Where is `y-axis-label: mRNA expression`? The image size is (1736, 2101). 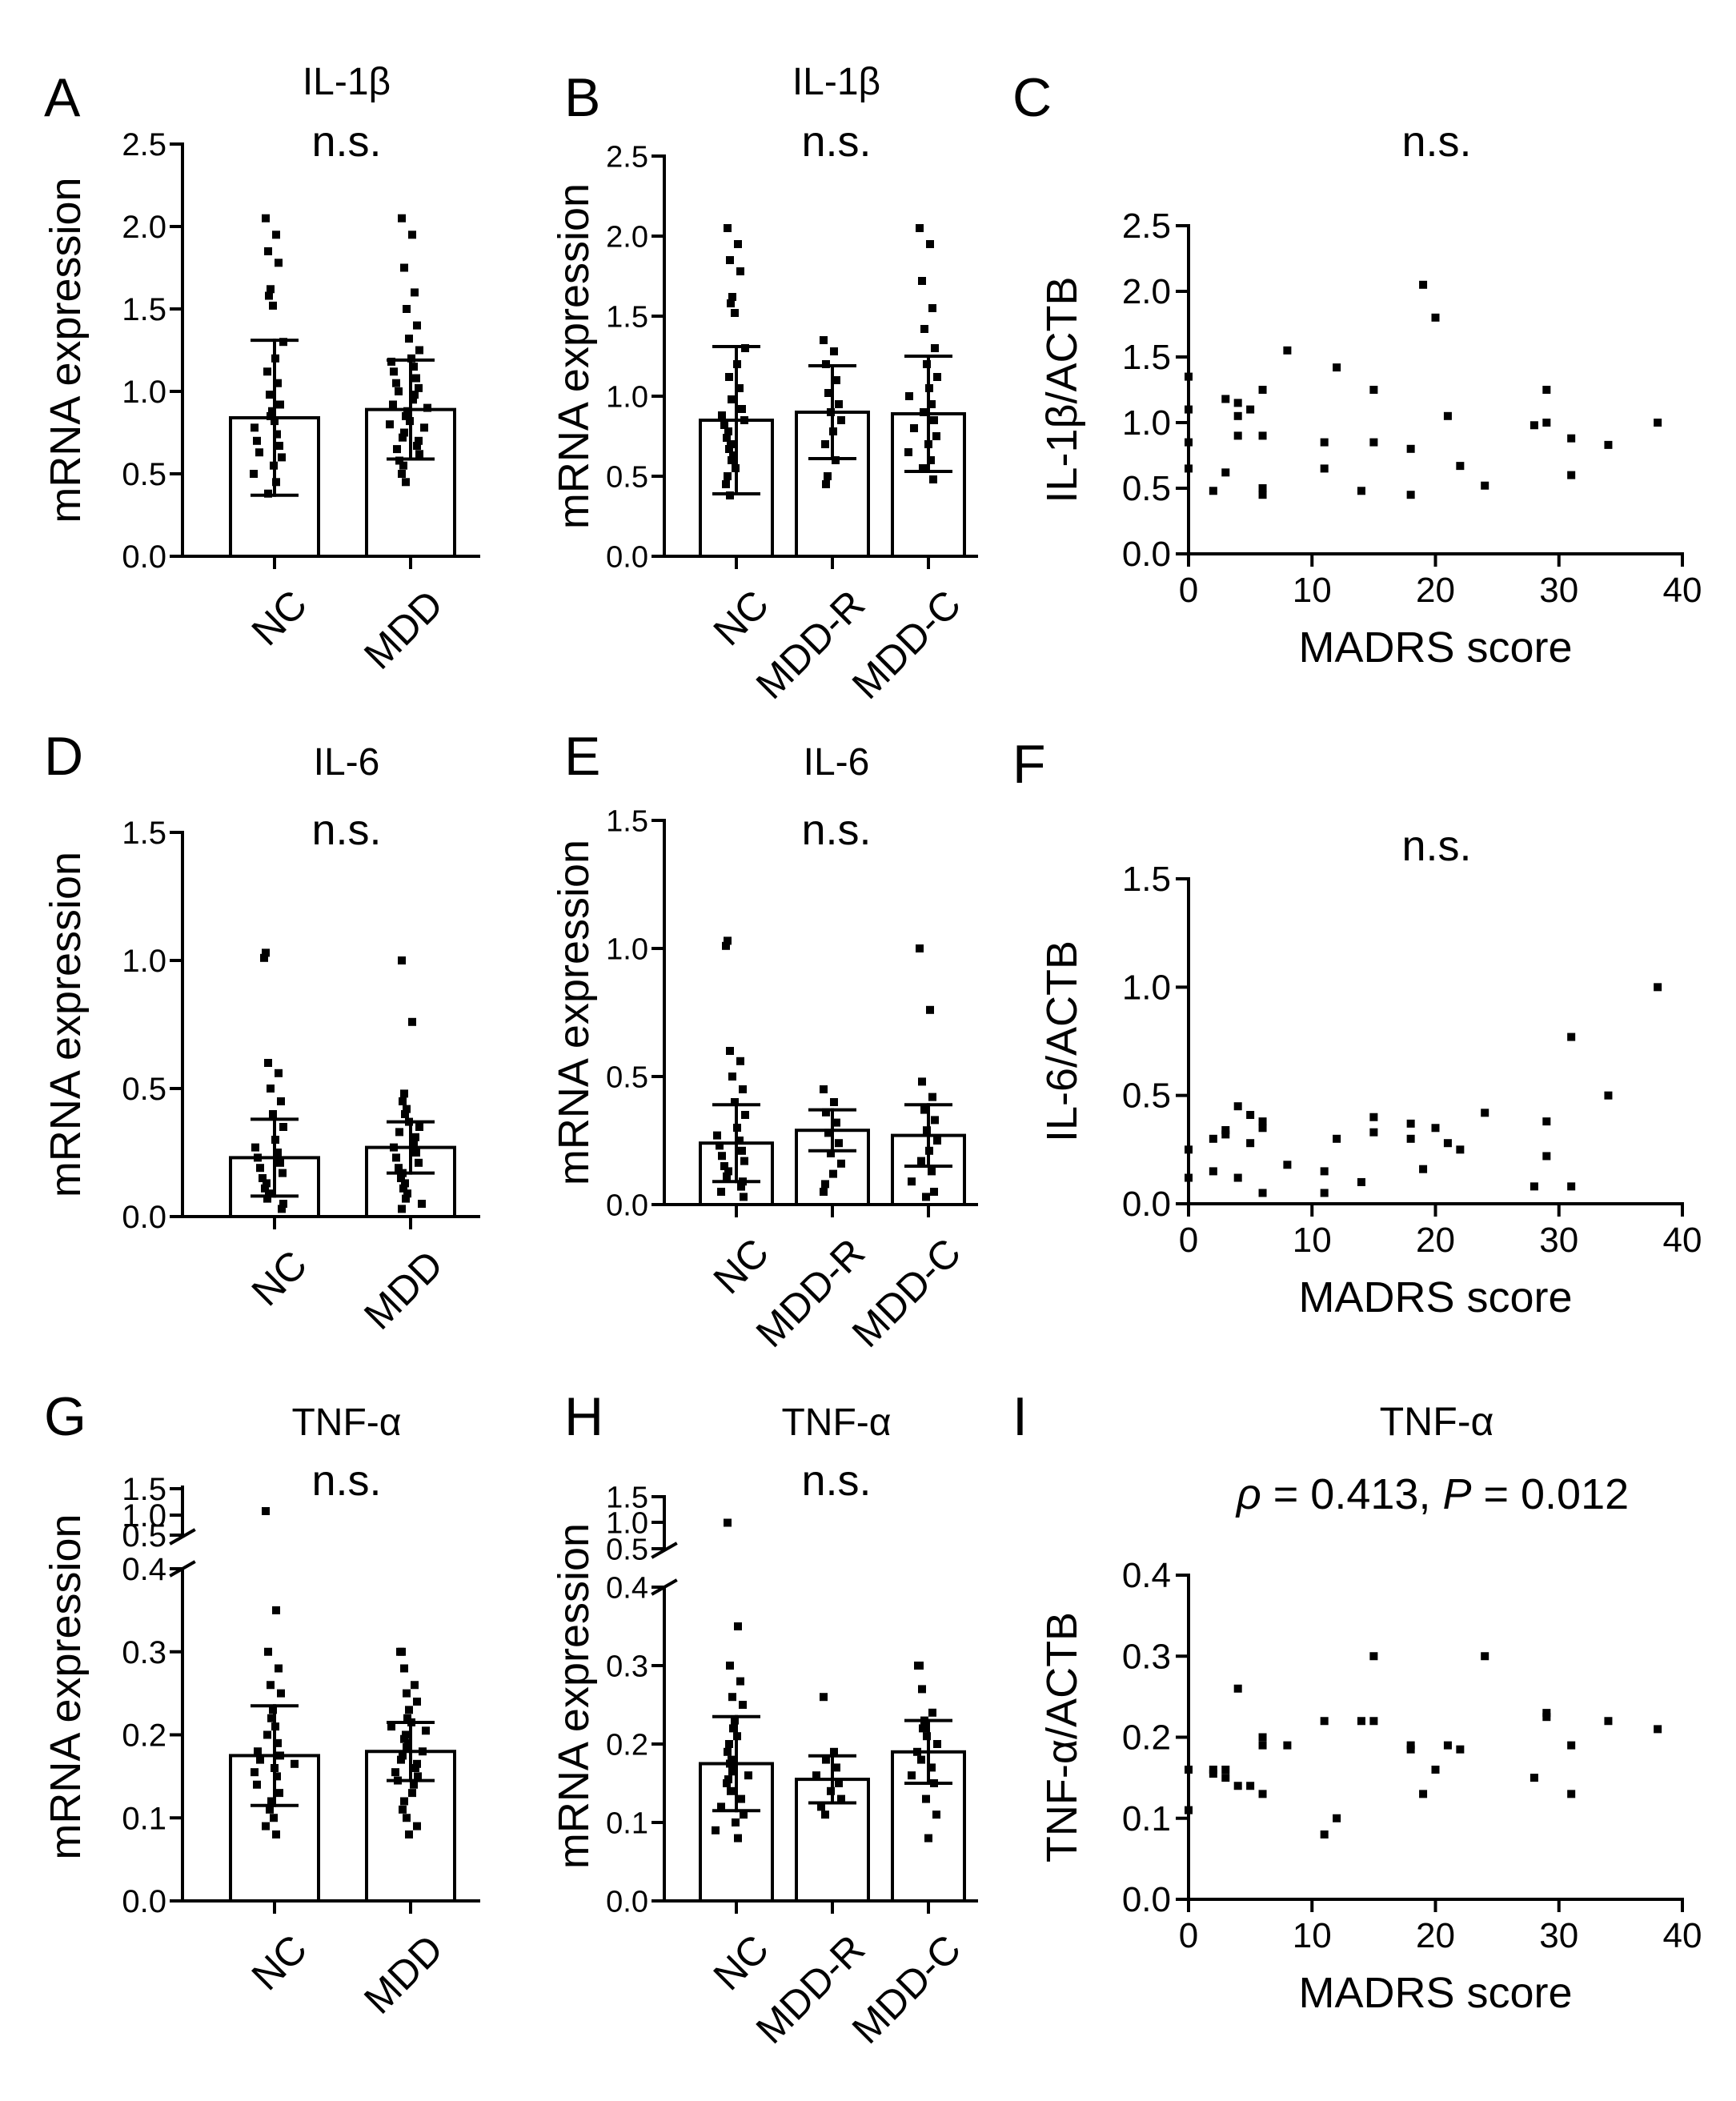 y-axis-label: mRNA expression is located at coordinates (66, 1024).